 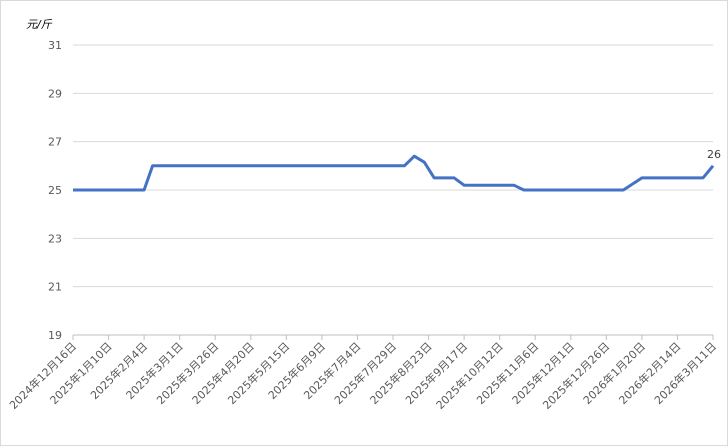 I want to click on y-tick-label: 21, so click(x=55, y=287).